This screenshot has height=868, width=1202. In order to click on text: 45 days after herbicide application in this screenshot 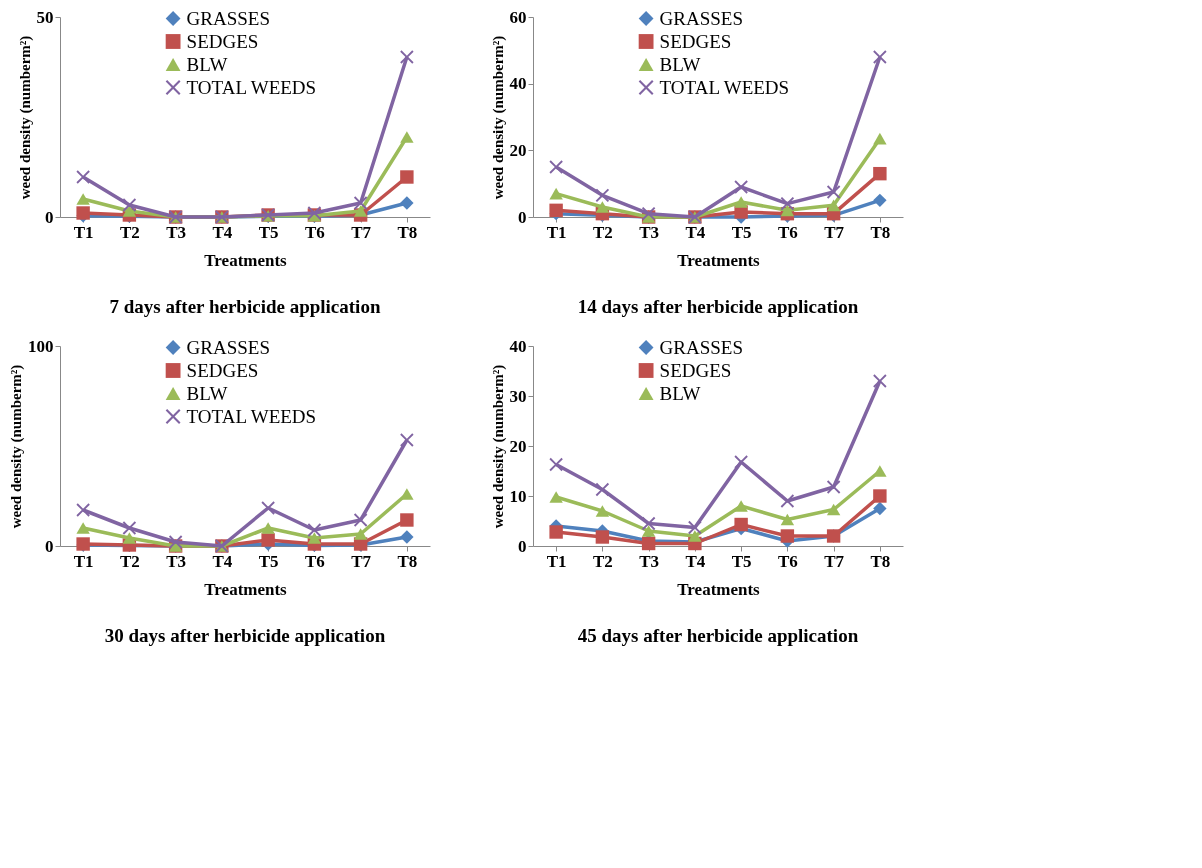, I will do `click(718, 635)`.